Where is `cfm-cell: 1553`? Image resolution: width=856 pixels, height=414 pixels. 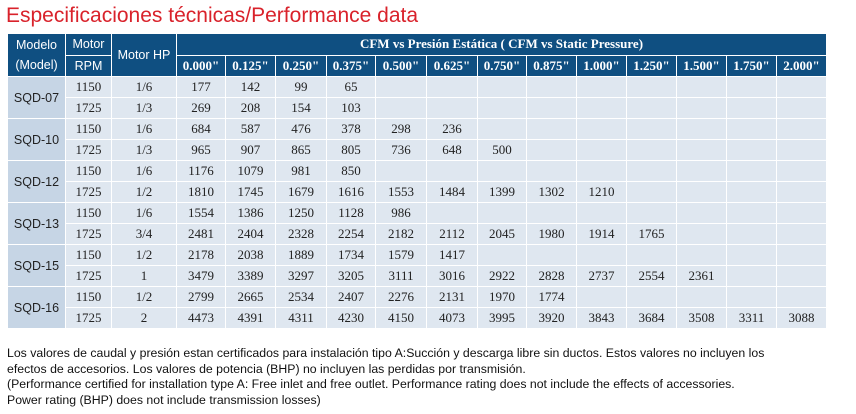 cfm-cell: 1553 is located at coordinates (401, 192).